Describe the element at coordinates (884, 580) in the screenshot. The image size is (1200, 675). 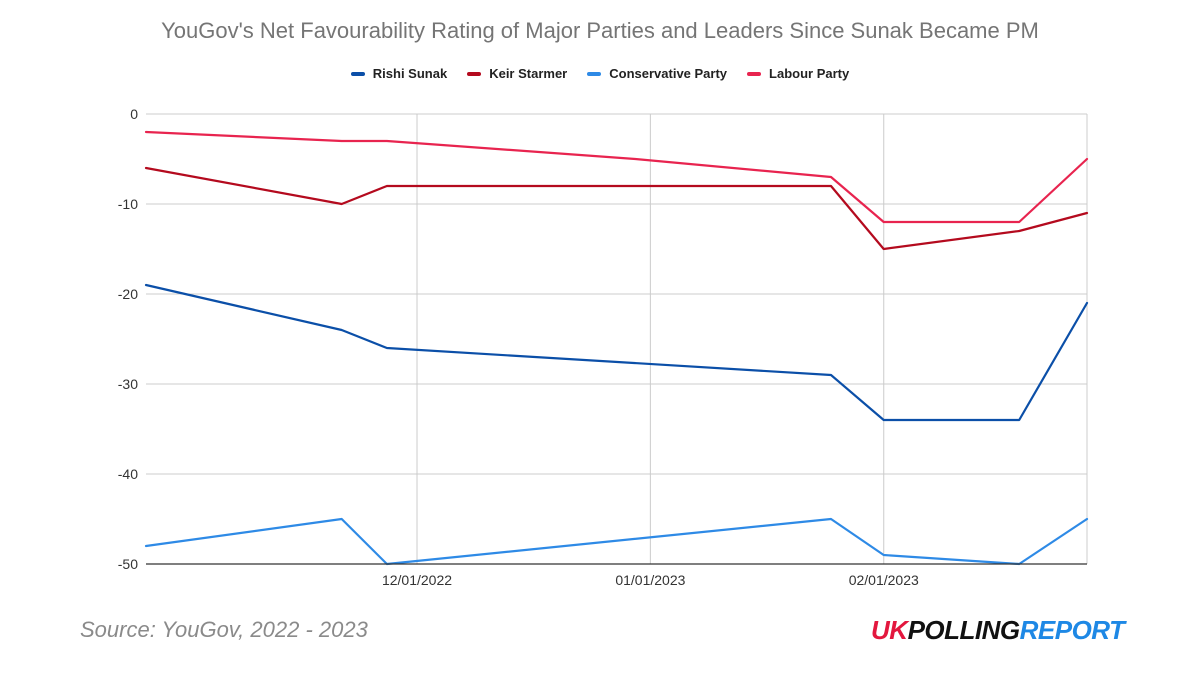
I see `x-tick-label: 02/01/2023` at that location.